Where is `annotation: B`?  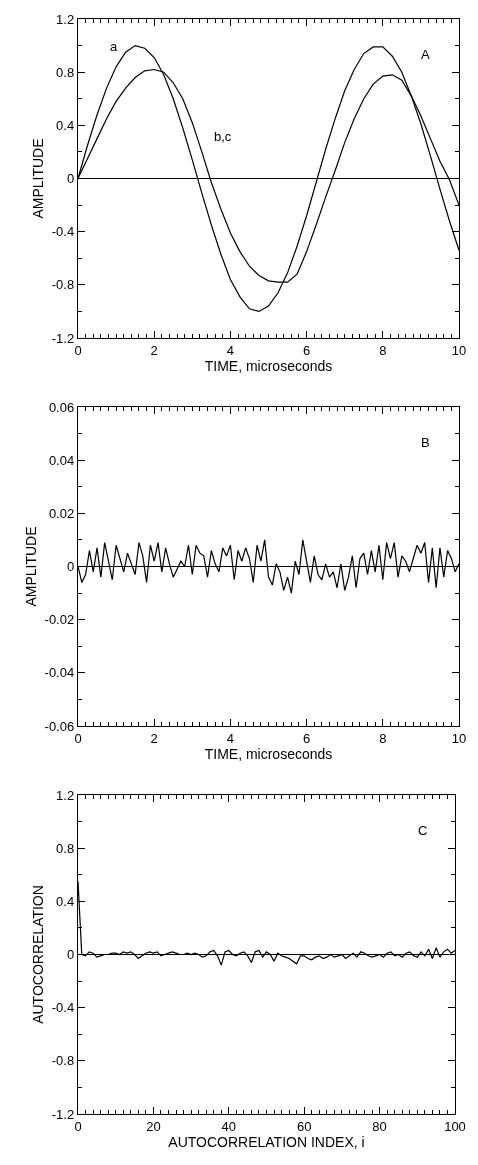 annotation: B is located at coordinates (425, 442).